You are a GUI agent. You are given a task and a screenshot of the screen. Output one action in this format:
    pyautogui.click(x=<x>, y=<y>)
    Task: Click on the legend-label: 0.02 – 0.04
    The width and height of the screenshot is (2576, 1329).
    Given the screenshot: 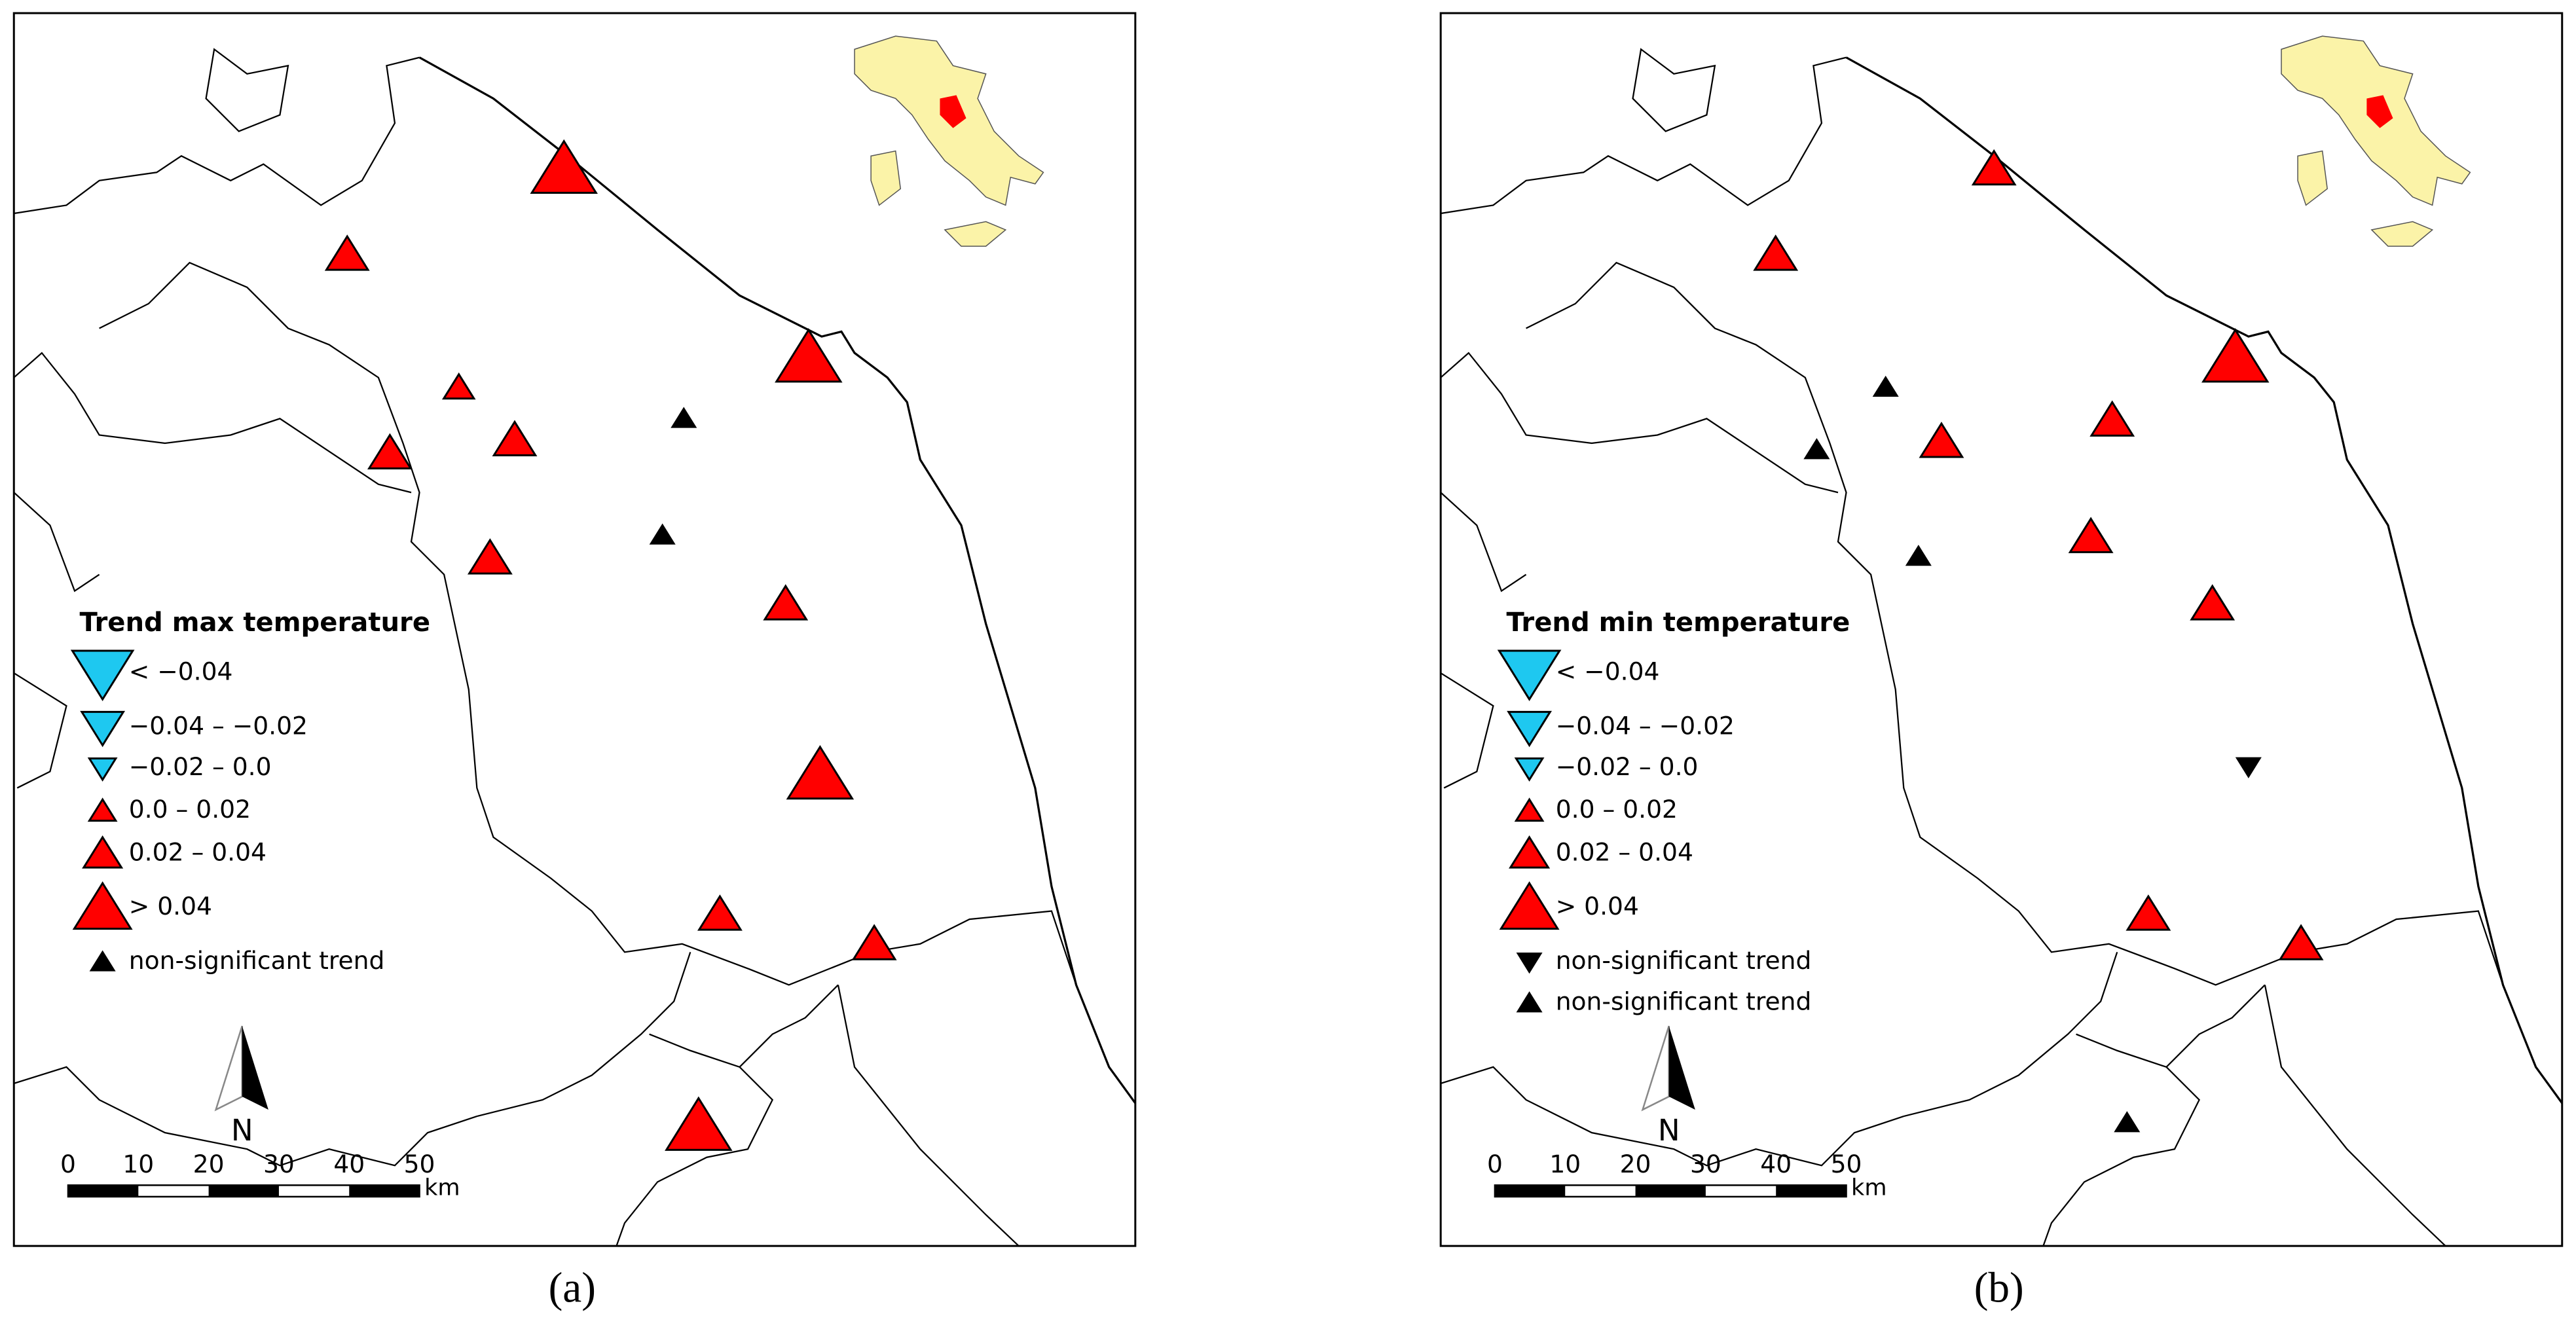 What is the action you would take?
    pyautogui.click(x=198, y=851)
    